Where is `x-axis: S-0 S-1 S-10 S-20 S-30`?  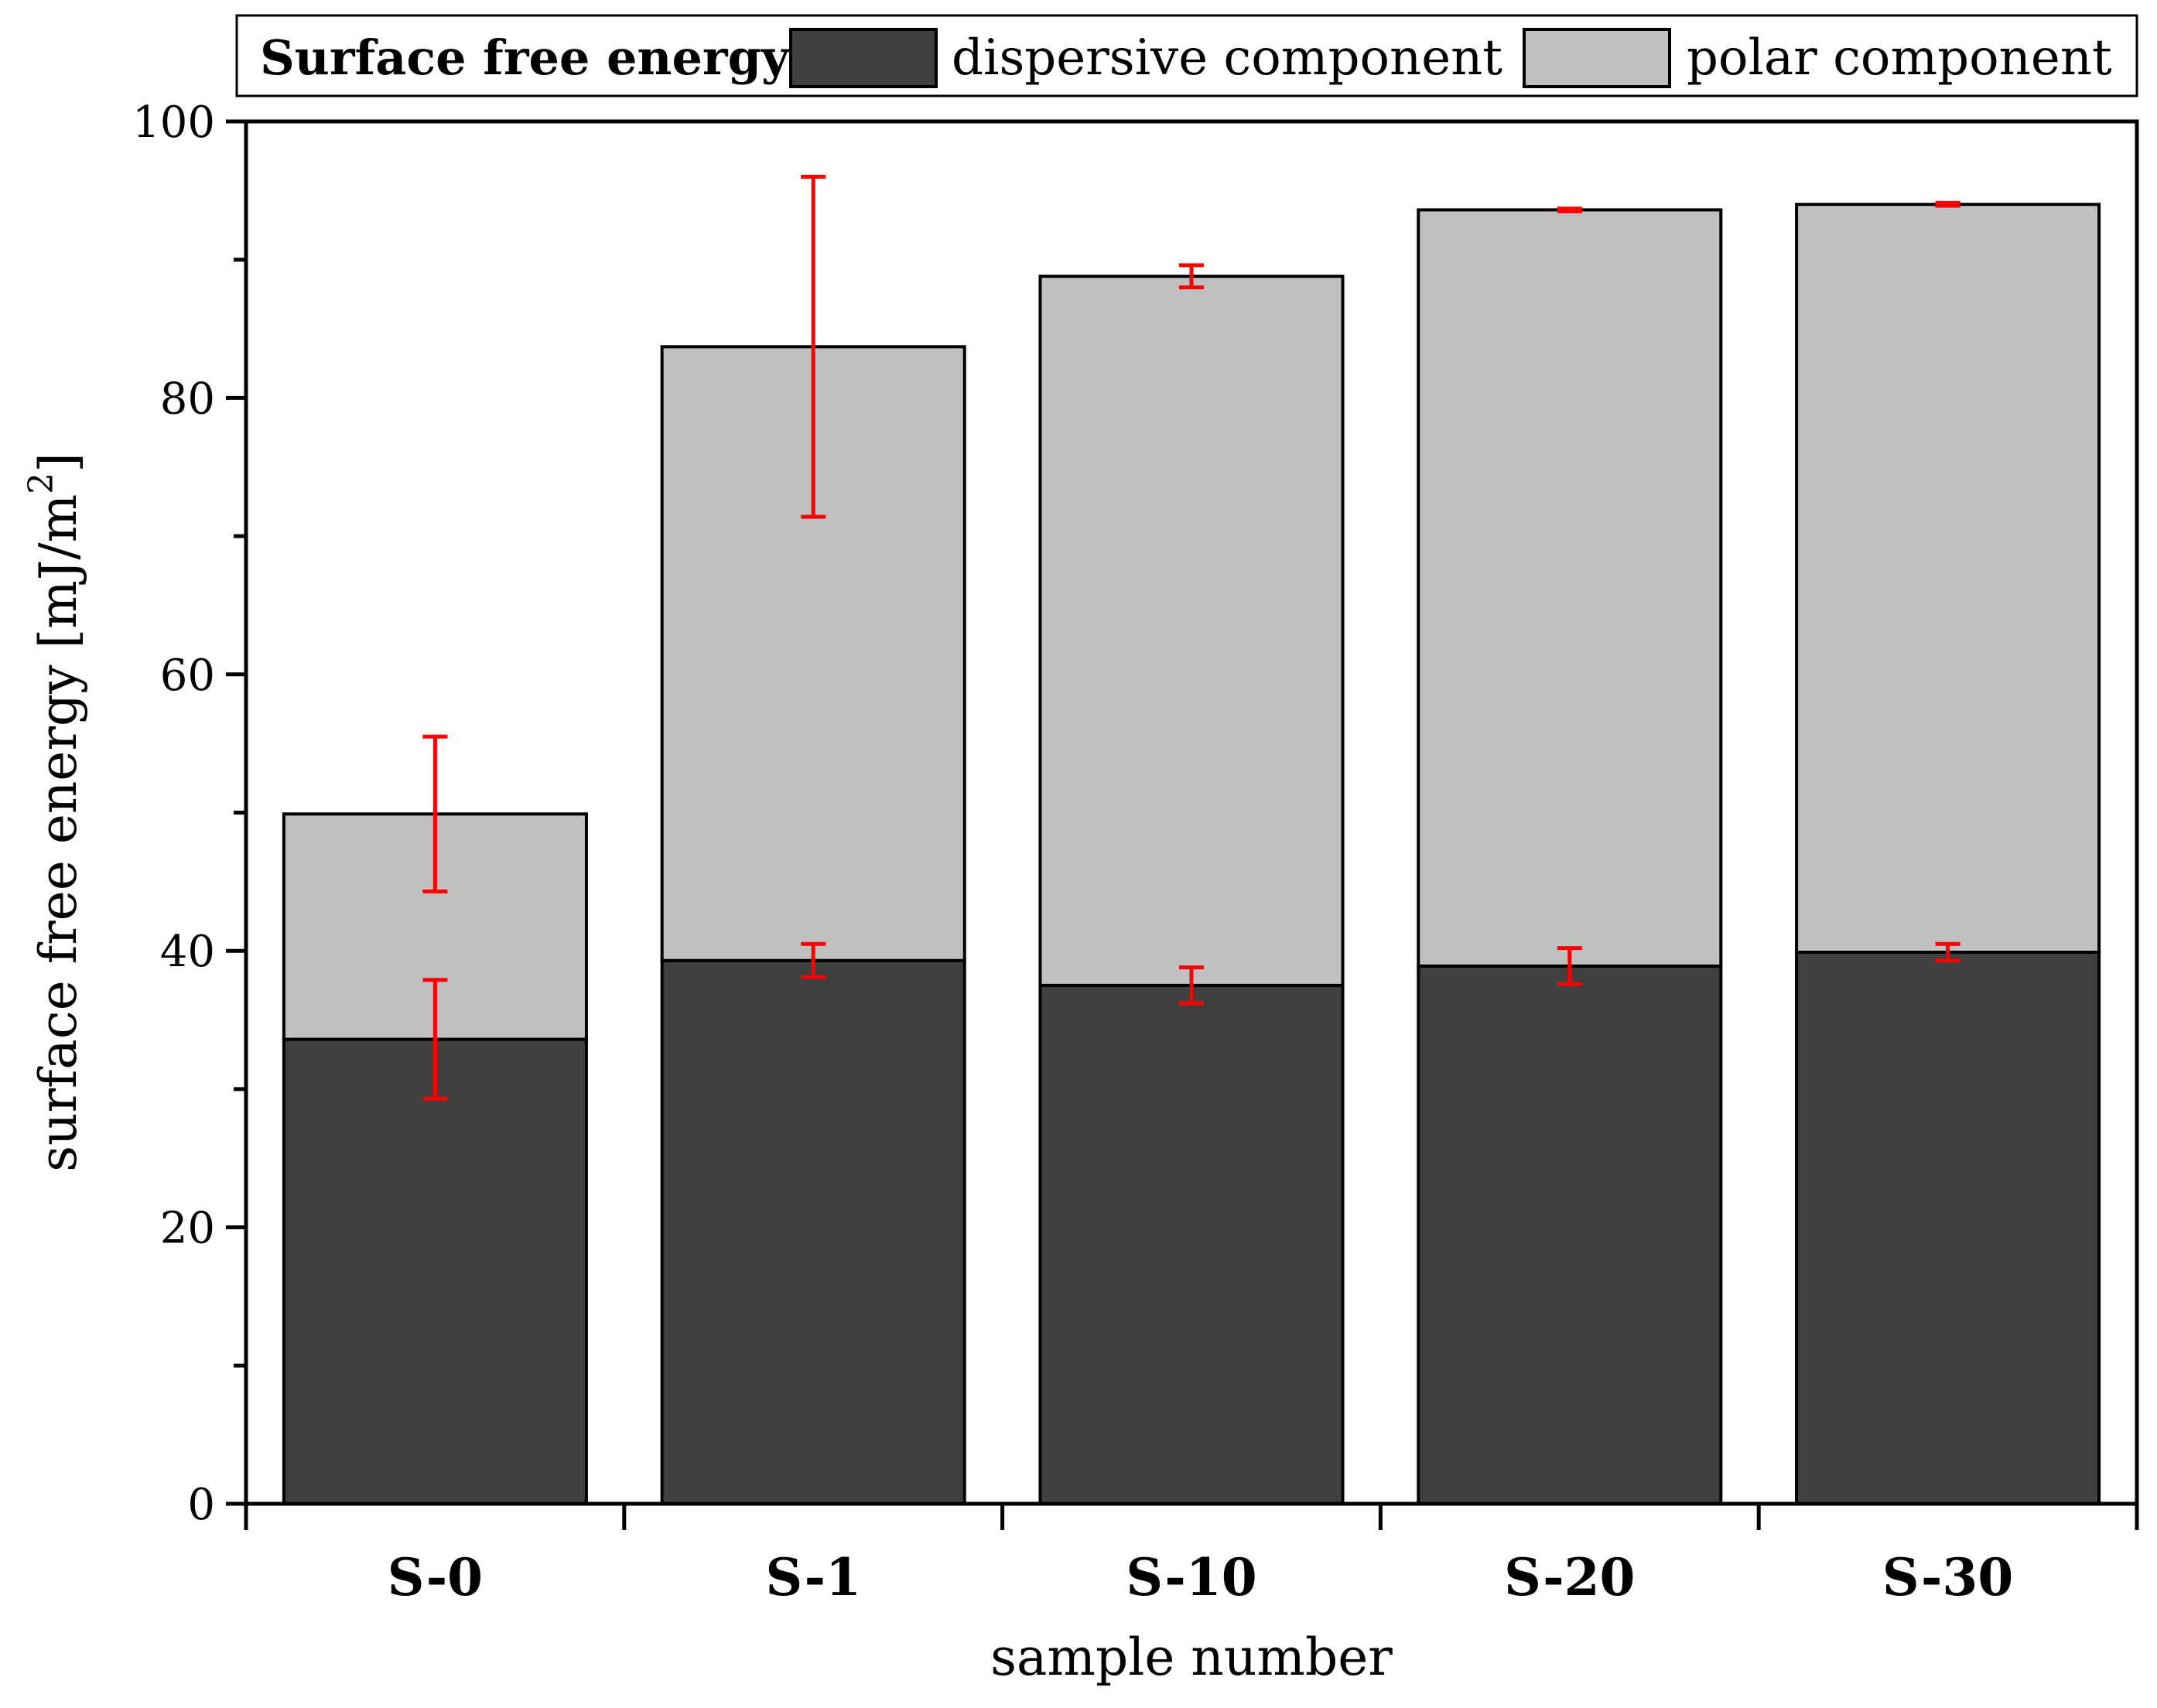
x-axis: S-0 S-1 S-10 S-20 S-30 is located at coordinates (1191, 1556).